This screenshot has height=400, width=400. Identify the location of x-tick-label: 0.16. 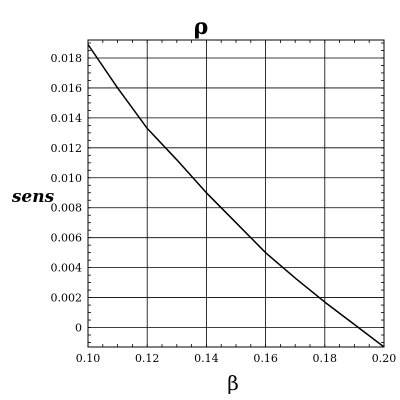
(265, 358).